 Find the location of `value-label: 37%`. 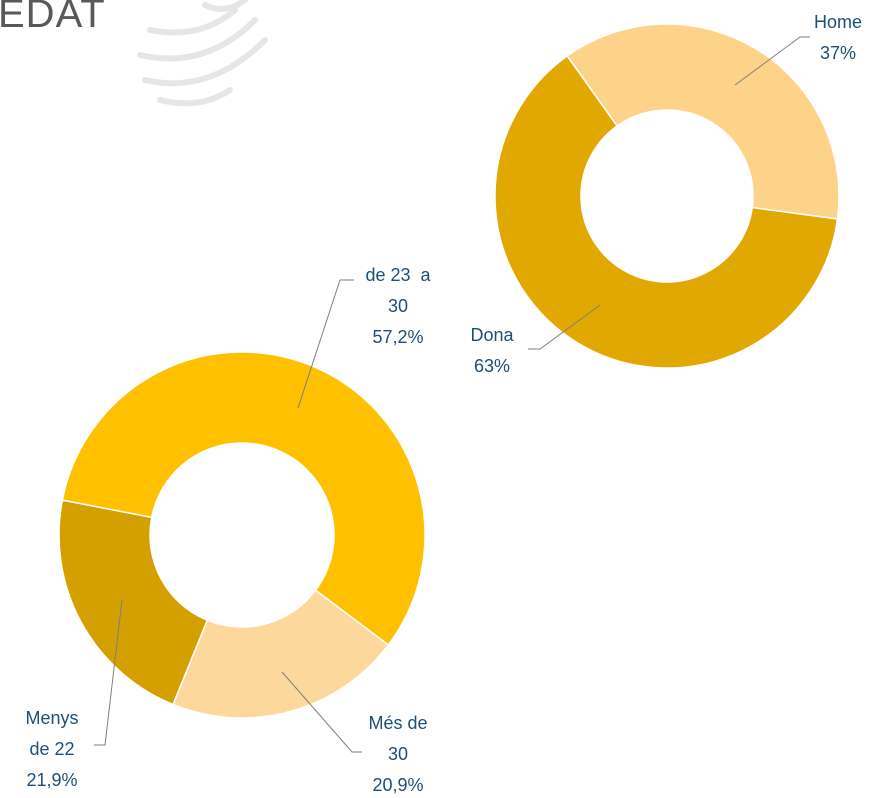

value-label: 37% is located at coordinates (838, 53).